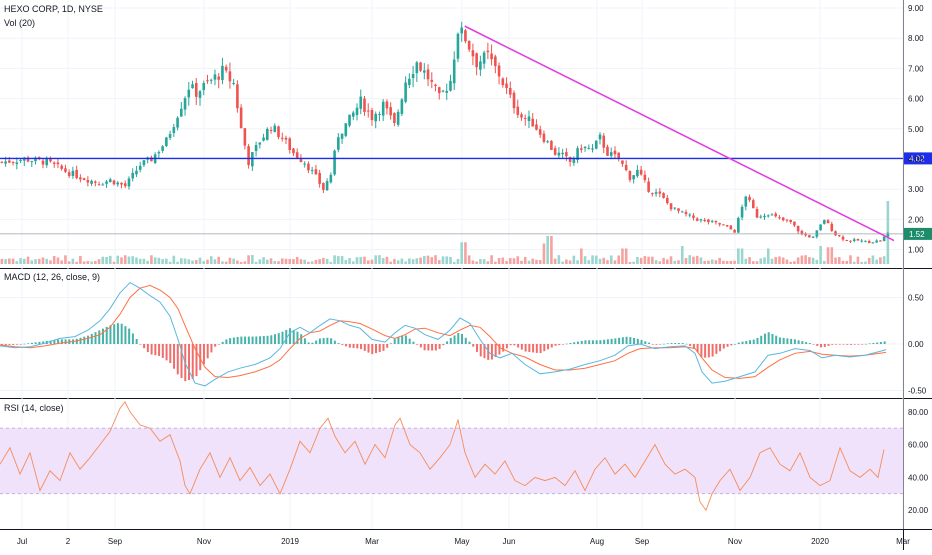 The image size is (932, 555). Describe the element at coordinates (916, 8) in the screenshot. I see `price-axis-tick: 9.00` at that location.